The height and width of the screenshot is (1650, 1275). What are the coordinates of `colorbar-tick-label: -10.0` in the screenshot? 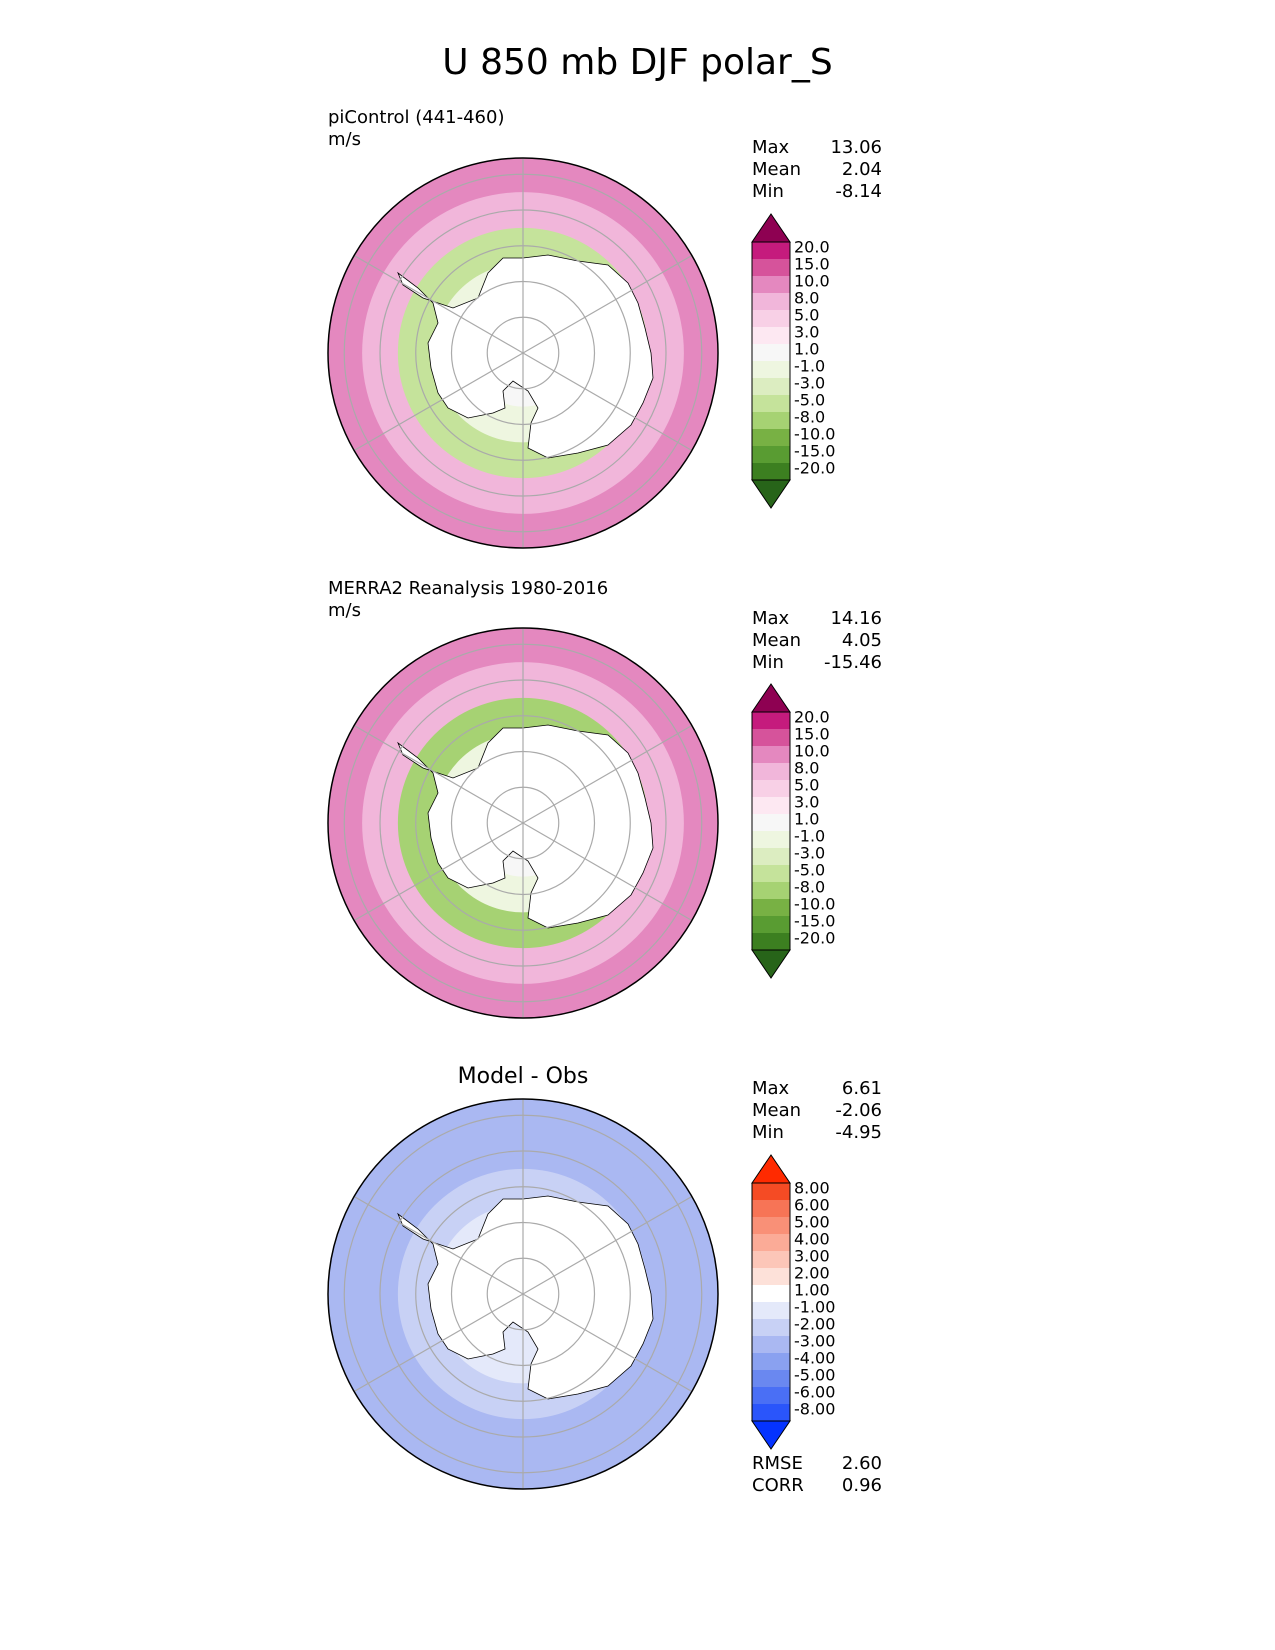 It's located at (814, 904).